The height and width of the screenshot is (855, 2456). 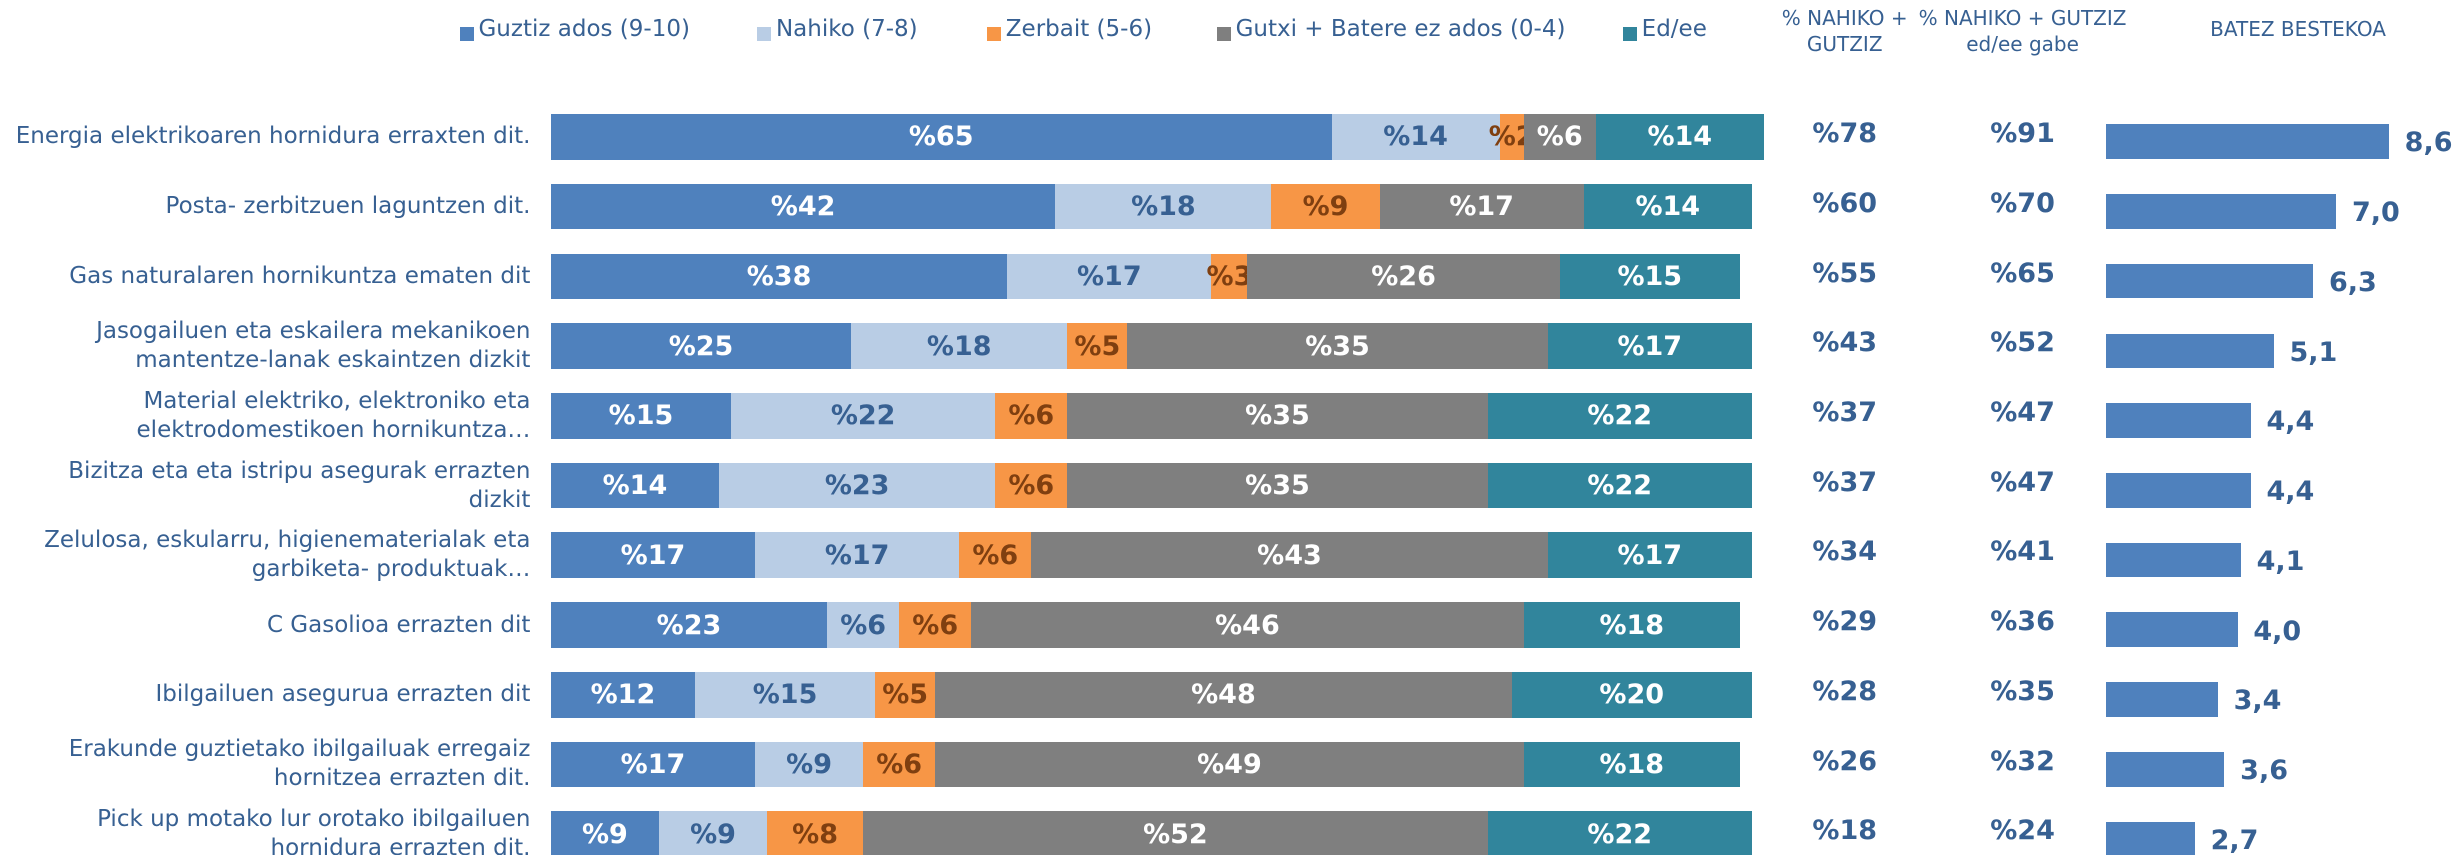 I want to click on mean-label: 3,6, so click(x=2264, y=771).